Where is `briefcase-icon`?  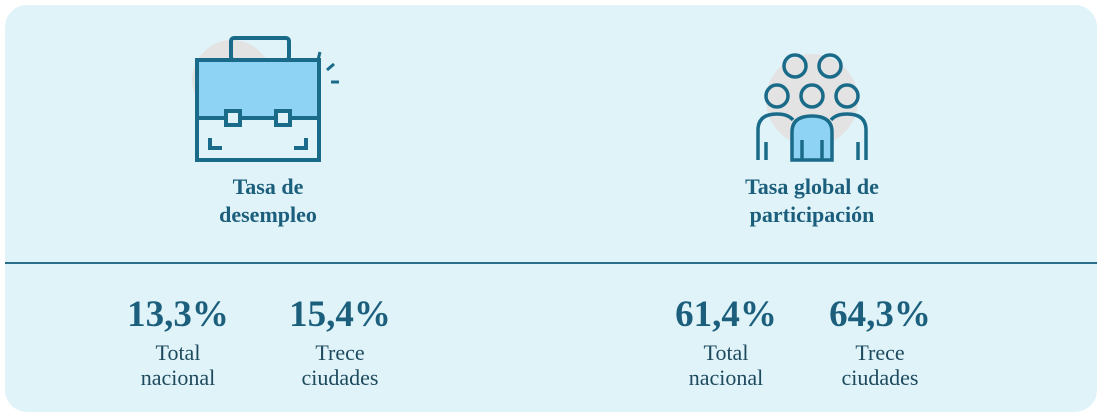
briefcase-icon is located at coordinates (265, 99).